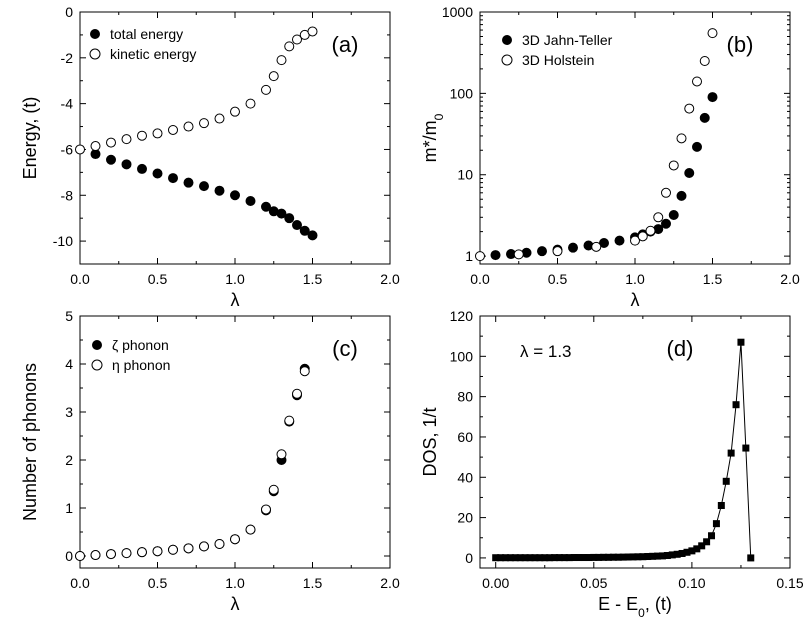 Image resolution: width=803 pixels, height=625 pixels. What do you see at coordinates (713, 279) in the screenshot?
I see `x-tick-label: 1.5` at bounding box center [713, 279].